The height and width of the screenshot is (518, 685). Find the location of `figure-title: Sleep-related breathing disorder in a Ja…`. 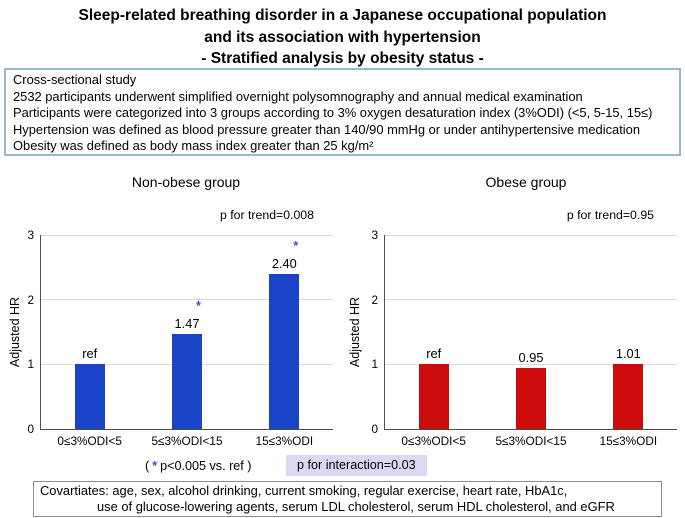

figure-title: Sleep-related breathing disorder in a Ja… is located at coordinates (342, 37).